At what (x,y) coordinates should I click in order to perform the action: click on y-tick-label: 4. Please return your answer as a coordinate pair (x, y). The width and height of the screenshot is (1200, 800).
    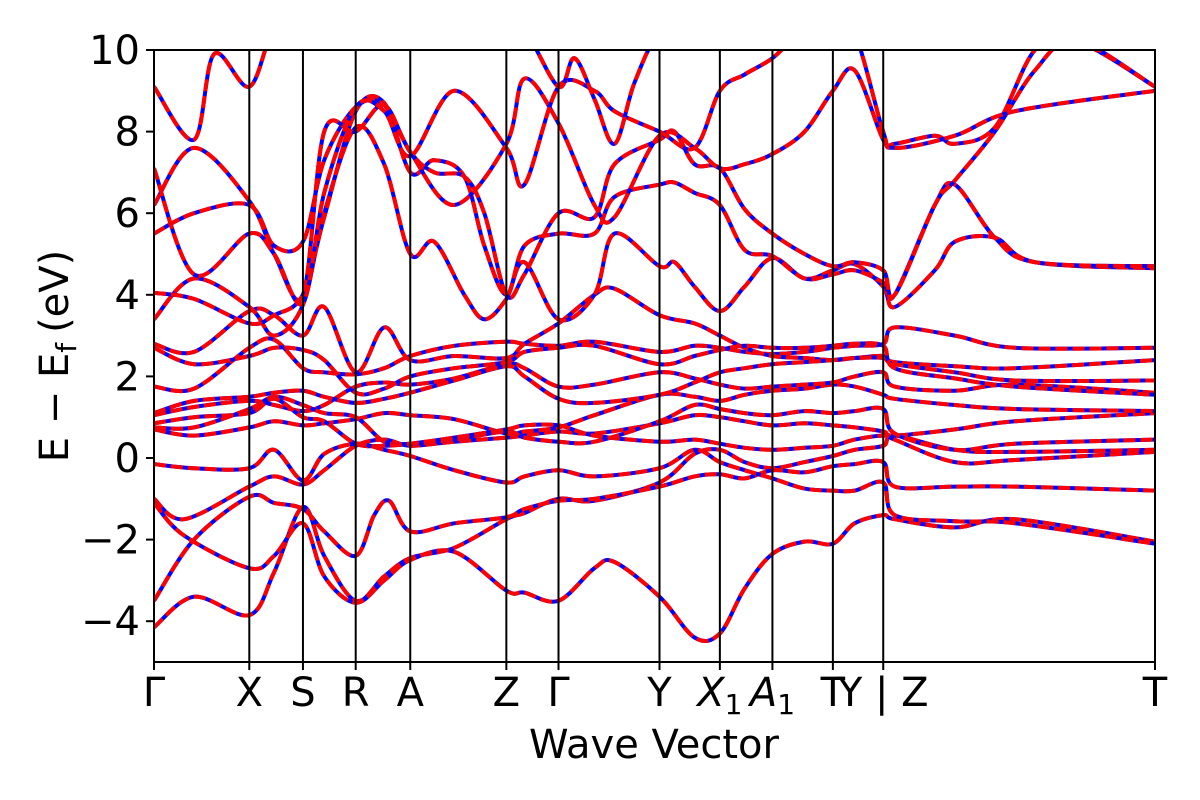
    Looking at the image, I should click on (127, 296).